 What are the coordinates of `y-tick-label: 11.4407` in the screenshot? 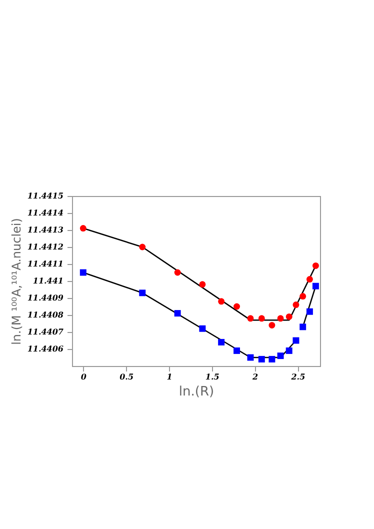 It's located at (45, 331).